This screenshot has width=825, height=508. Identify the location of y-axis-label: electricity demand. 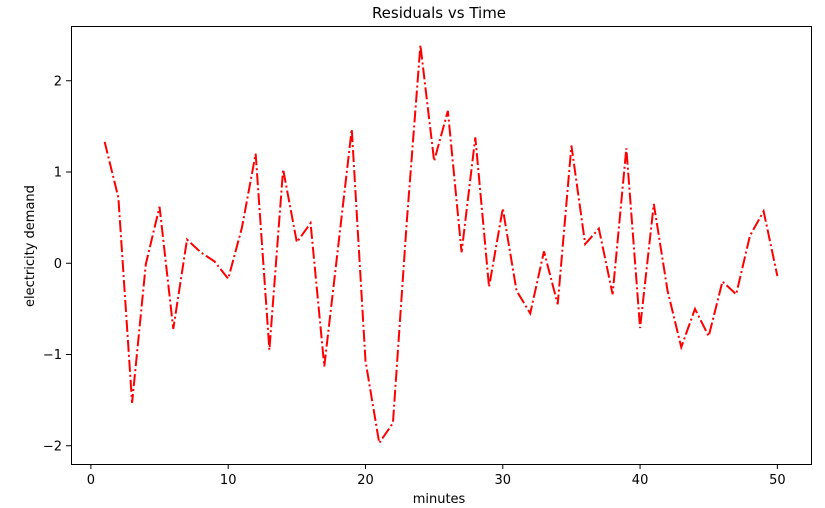
(30, 246).